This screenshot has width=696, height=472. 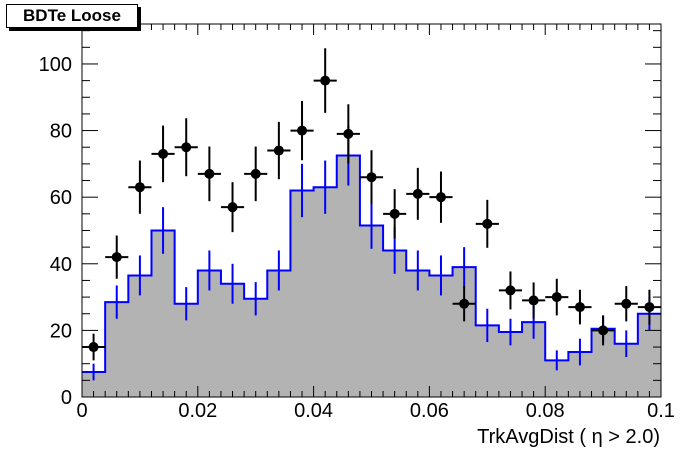 What do you see at coordinates (61, 198) in the screenshot?
I see `y-tick-label: 60` at bounding box center [61, 198].